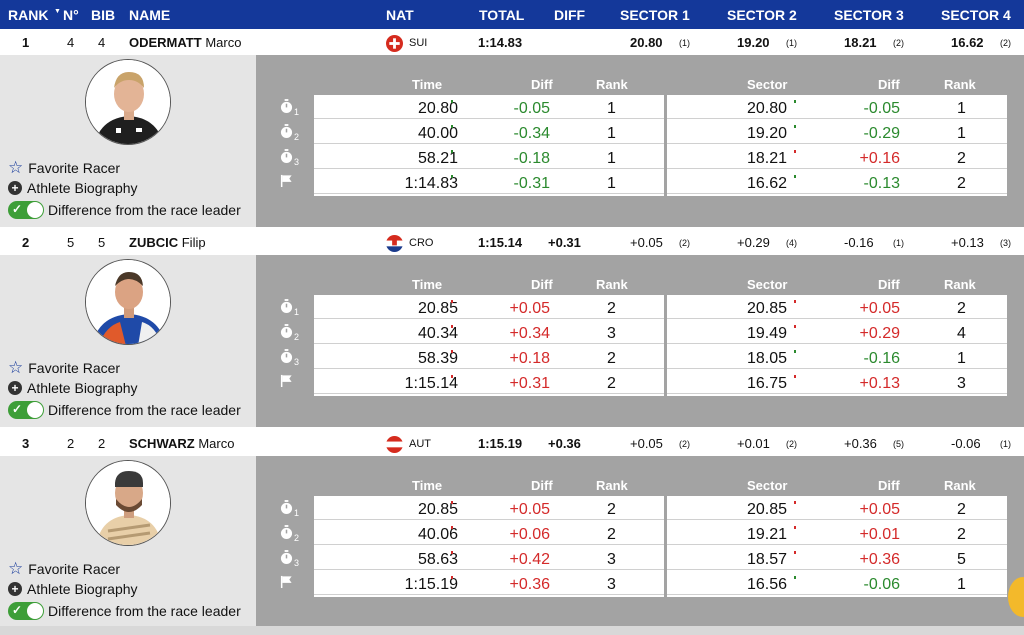 Image resolution: width=1024 pixels, height=635 pixels. Describe the element at coordinates (57, 11) in the screenshot. I see `sort-down-icon: ▼` at that location.